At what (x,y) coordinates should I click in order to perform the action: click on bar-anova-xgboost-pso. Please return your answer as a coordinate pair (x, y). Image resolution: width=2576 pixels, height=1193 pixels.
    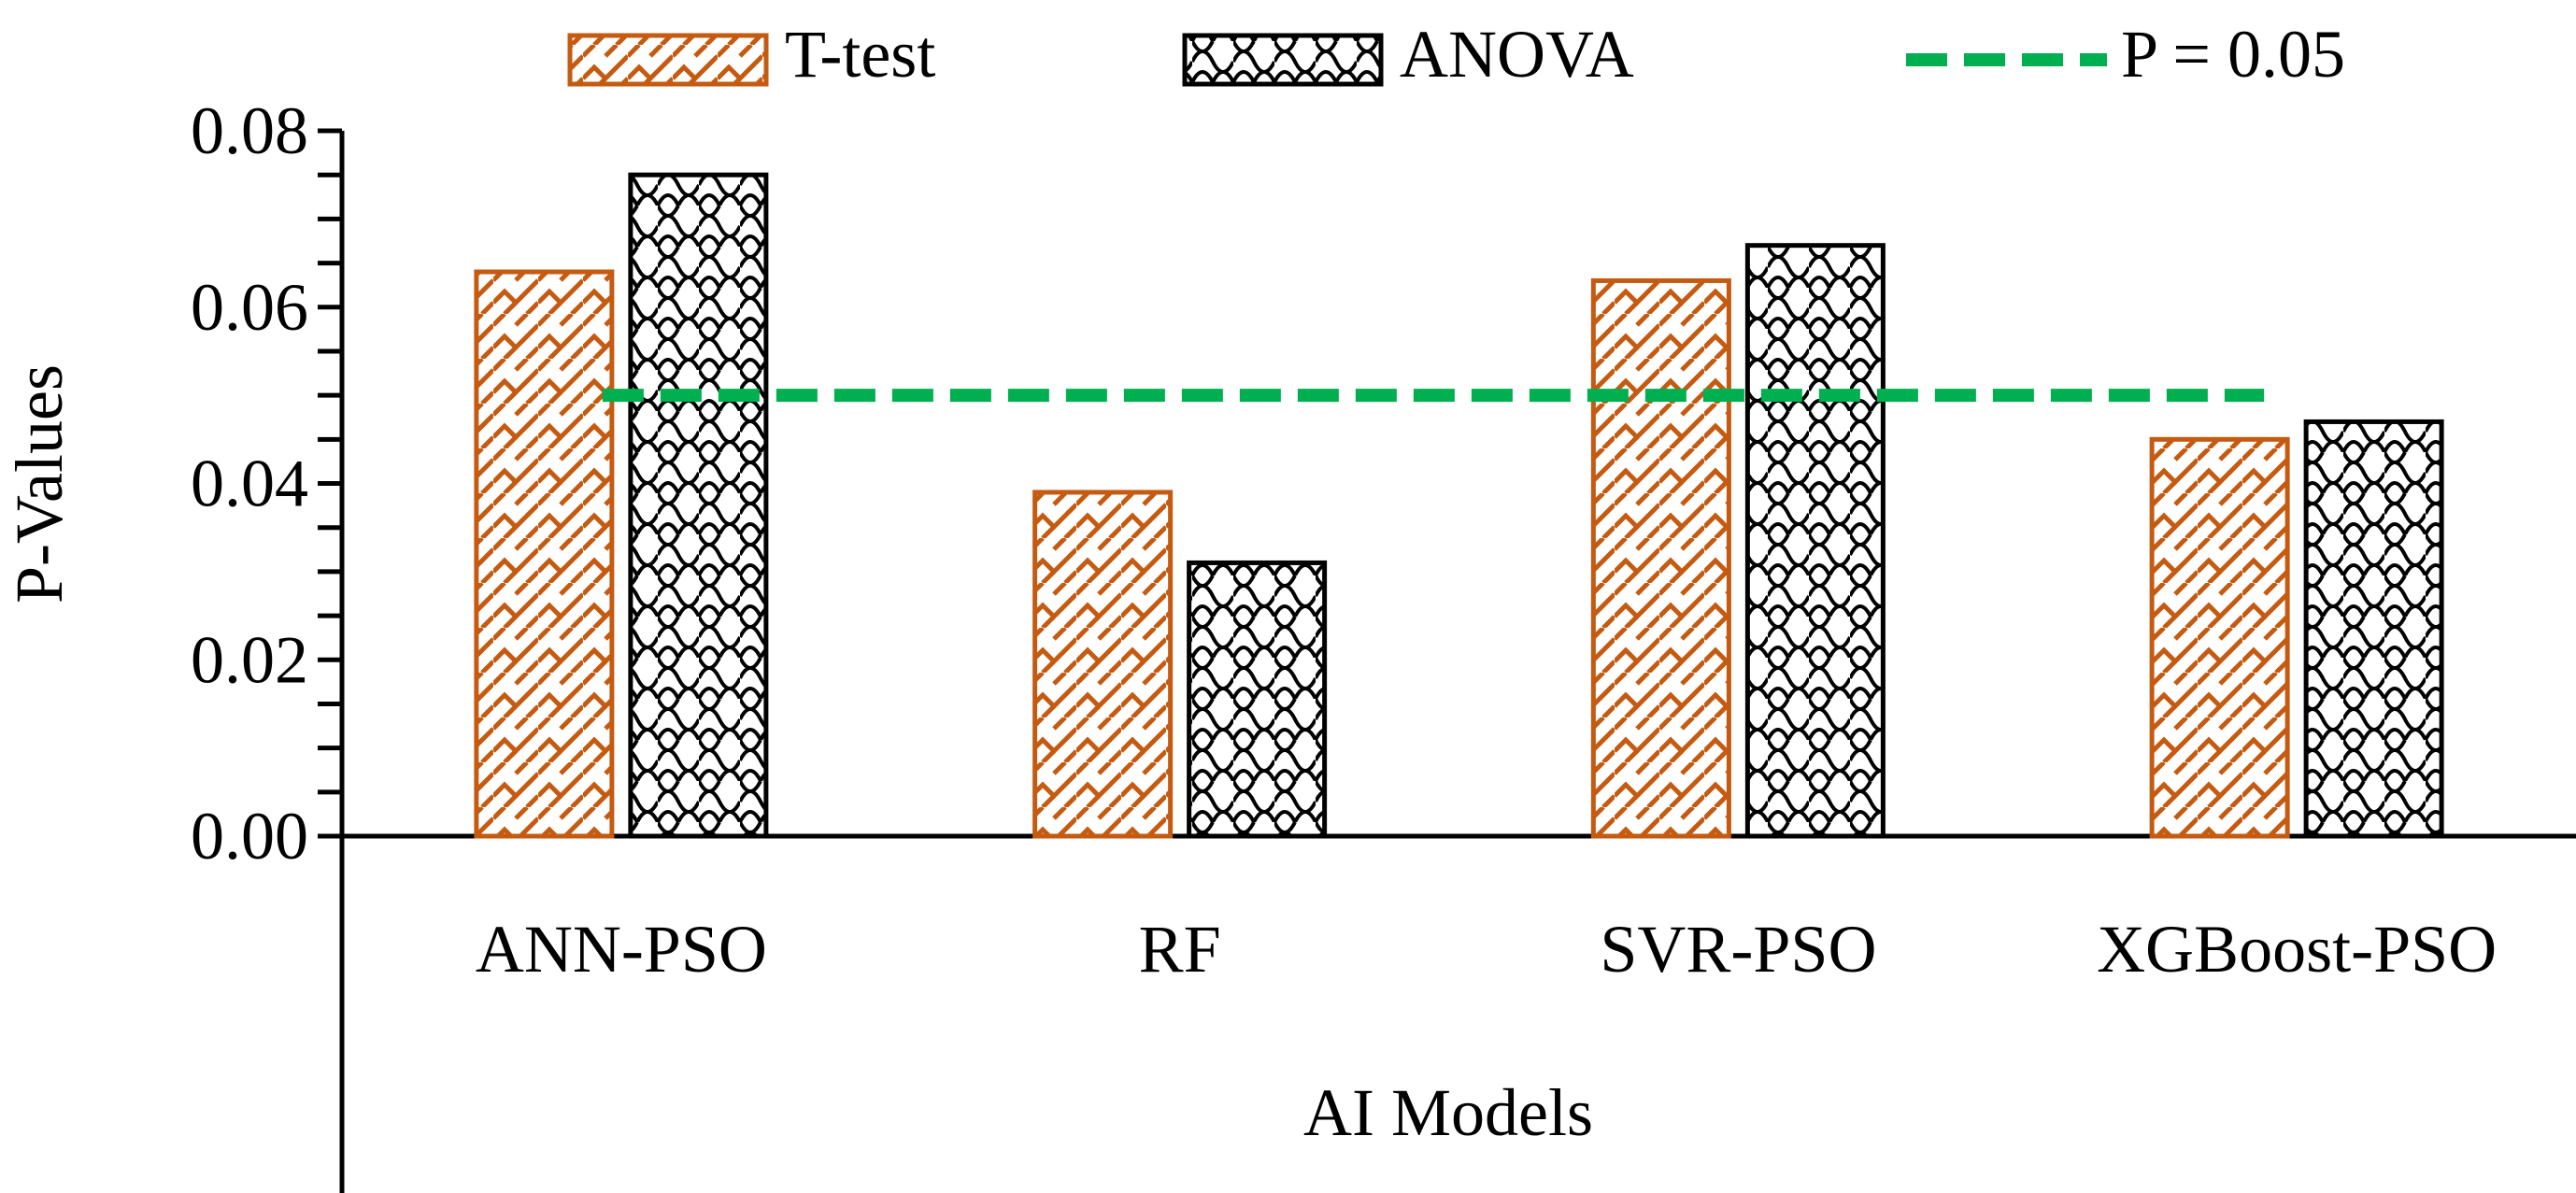
    Looking at the image, I should click on (2373, 629).